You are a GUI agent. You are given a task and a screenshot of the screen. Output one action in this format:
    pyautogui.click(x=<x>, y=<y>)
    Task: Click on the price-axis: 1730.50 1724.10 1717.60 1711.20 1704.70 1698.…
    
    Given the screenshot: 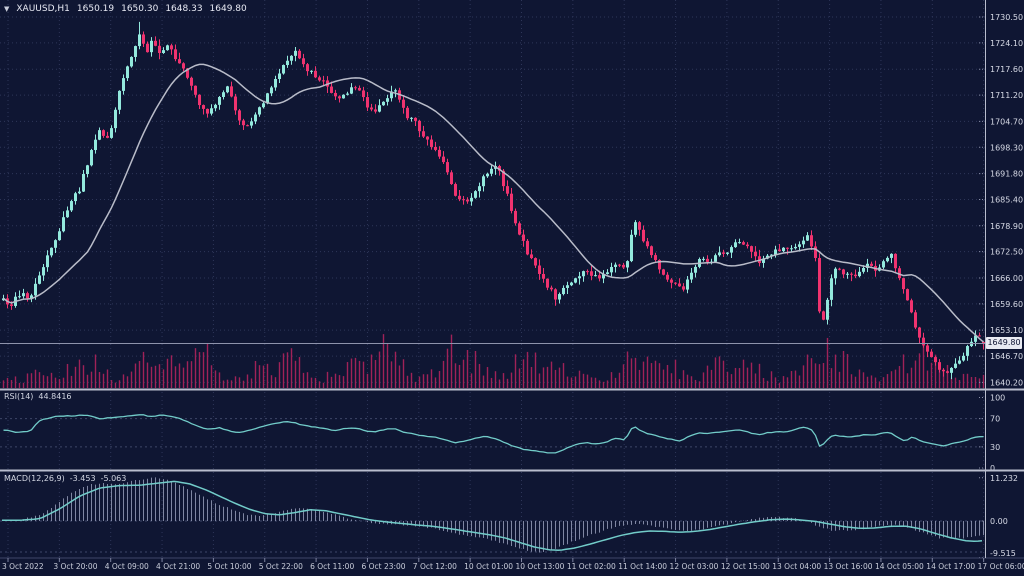 What is the action you would take?
    pyautogui.click(x=1001, y=200)
    